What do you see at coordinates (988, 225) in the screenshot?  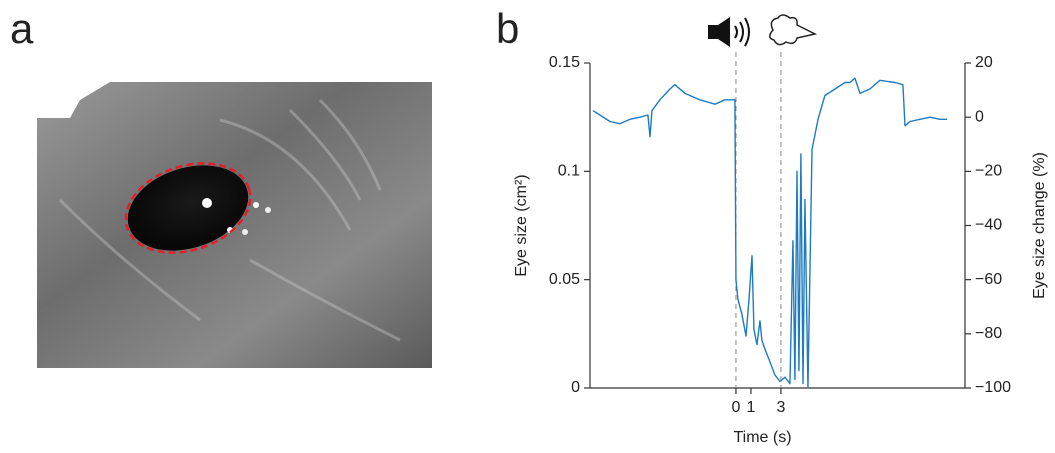 I see `y2-tick-label: −40` at bounding box center [988, 225].